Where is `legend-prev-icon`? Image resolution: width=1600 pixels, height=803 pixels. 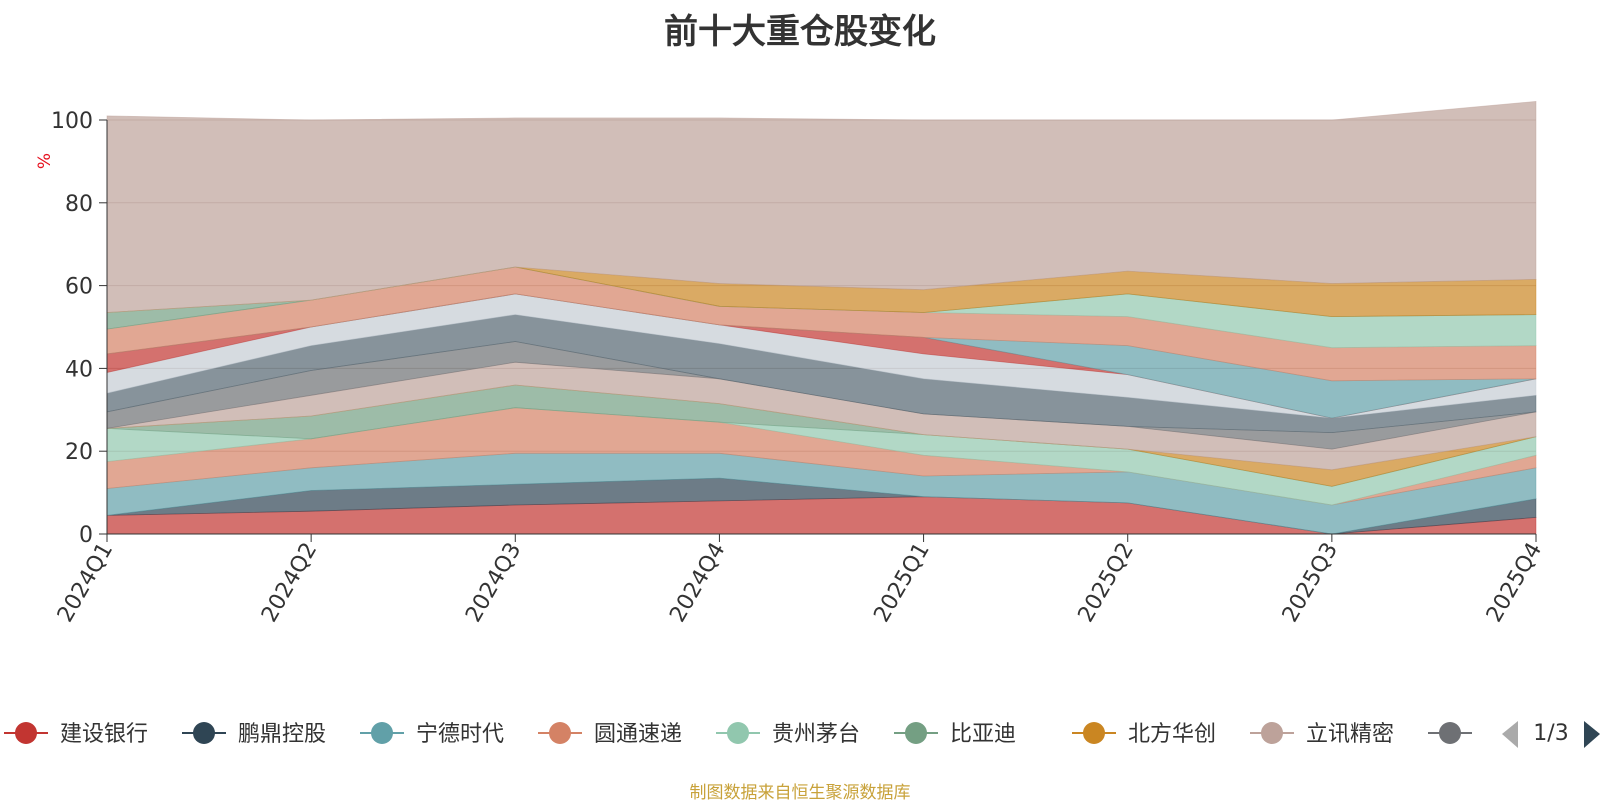 legend-prev-icon is located at coordinates (1510, 734).